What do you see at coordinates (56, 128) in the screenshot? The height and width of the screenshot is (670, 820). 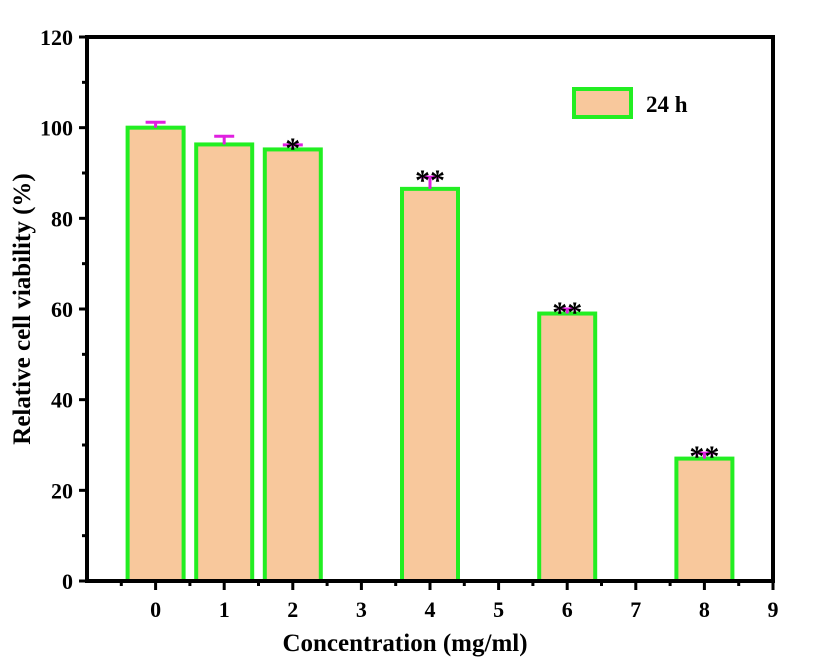 I see `y-tick-label: 100` at bounding box center [56, 128].